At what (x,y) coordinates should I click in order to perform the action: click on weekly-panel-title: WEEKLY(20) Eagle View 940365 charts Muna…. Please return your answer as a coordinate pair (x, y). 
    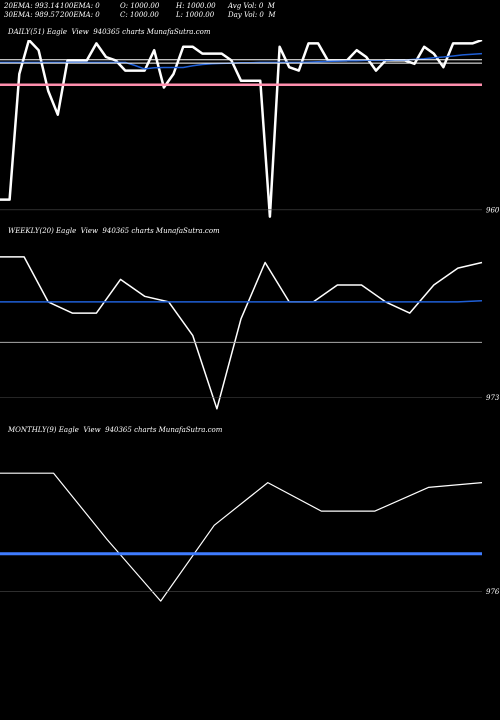
    Looking at the image, I should click on (114, 231).